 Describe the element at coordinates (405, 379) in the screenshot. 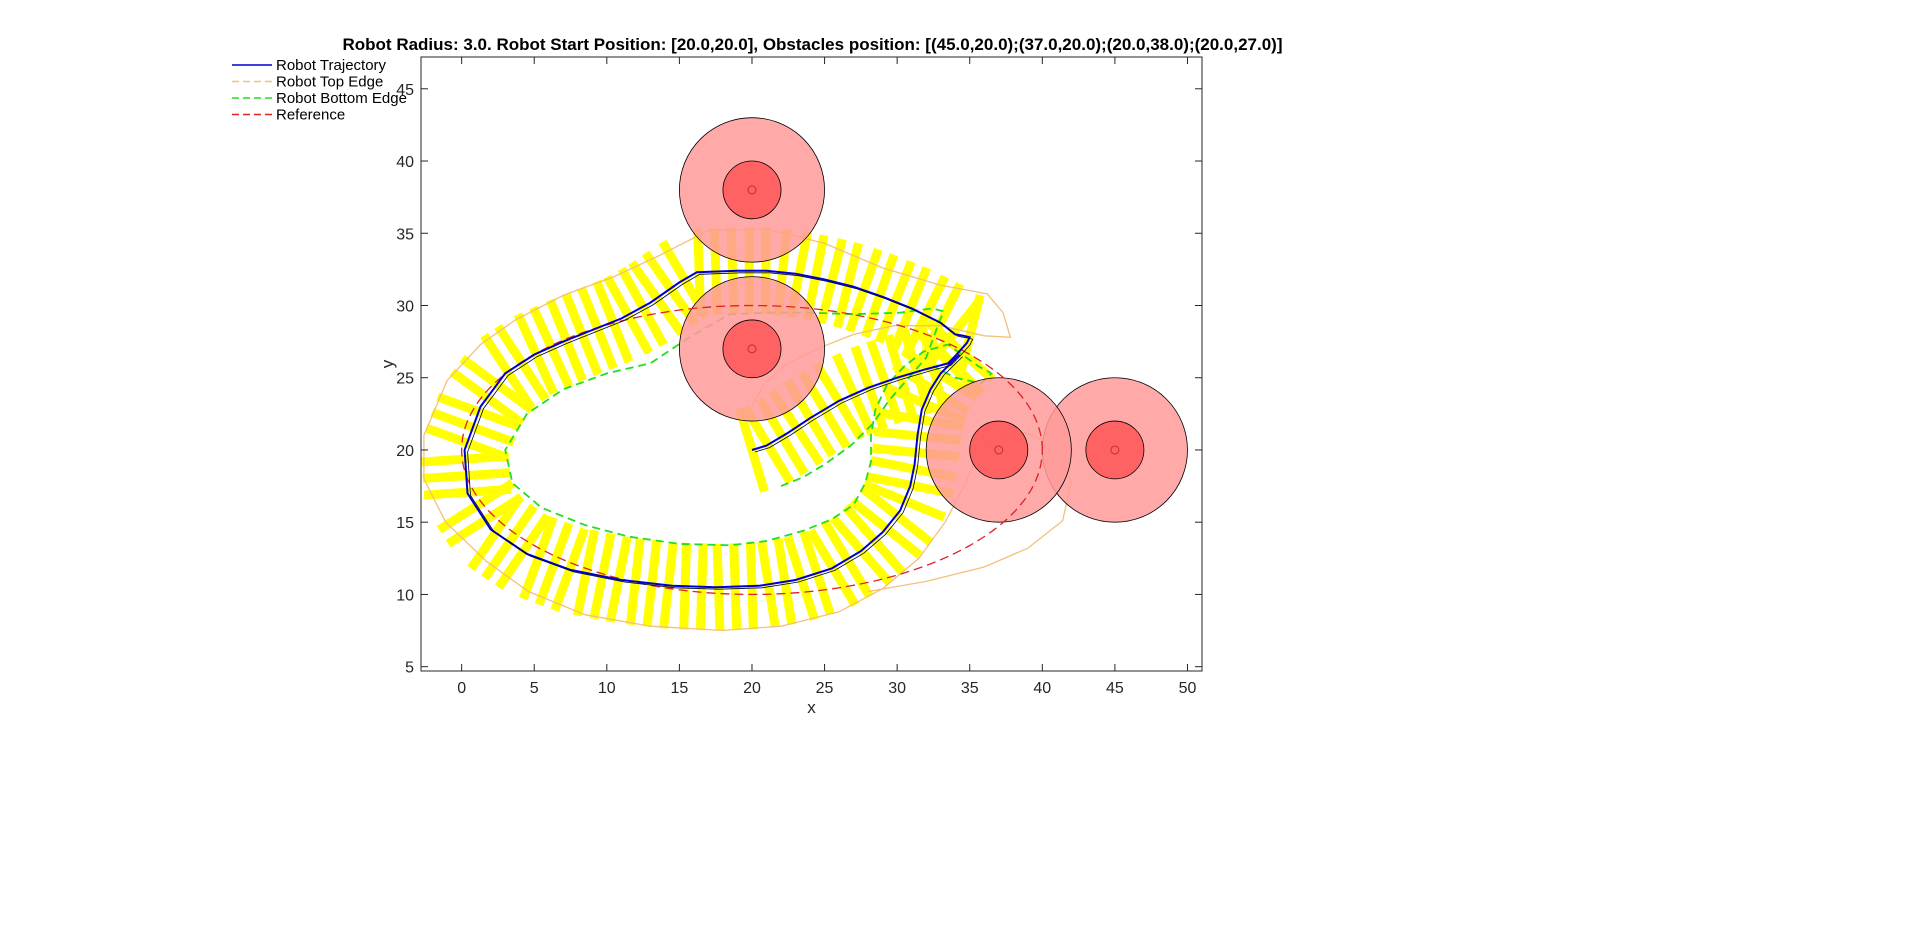

I see `y-tick-label: 25` at that location.